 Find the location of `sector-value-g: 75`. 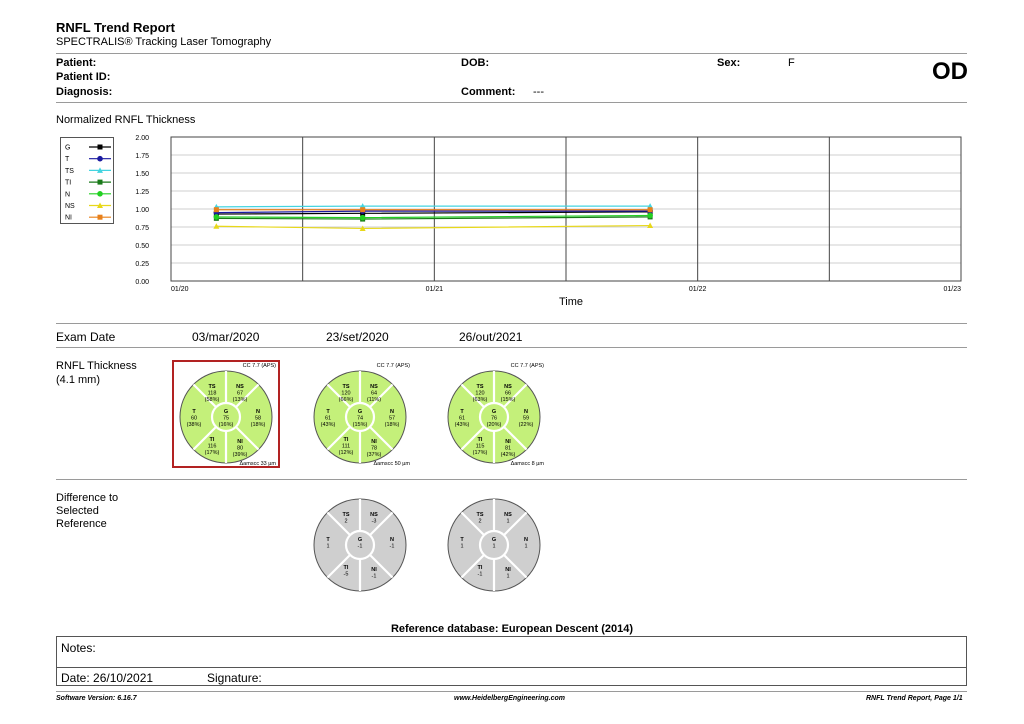

sector-value-g: 75 is located at coordinates (226, 419).